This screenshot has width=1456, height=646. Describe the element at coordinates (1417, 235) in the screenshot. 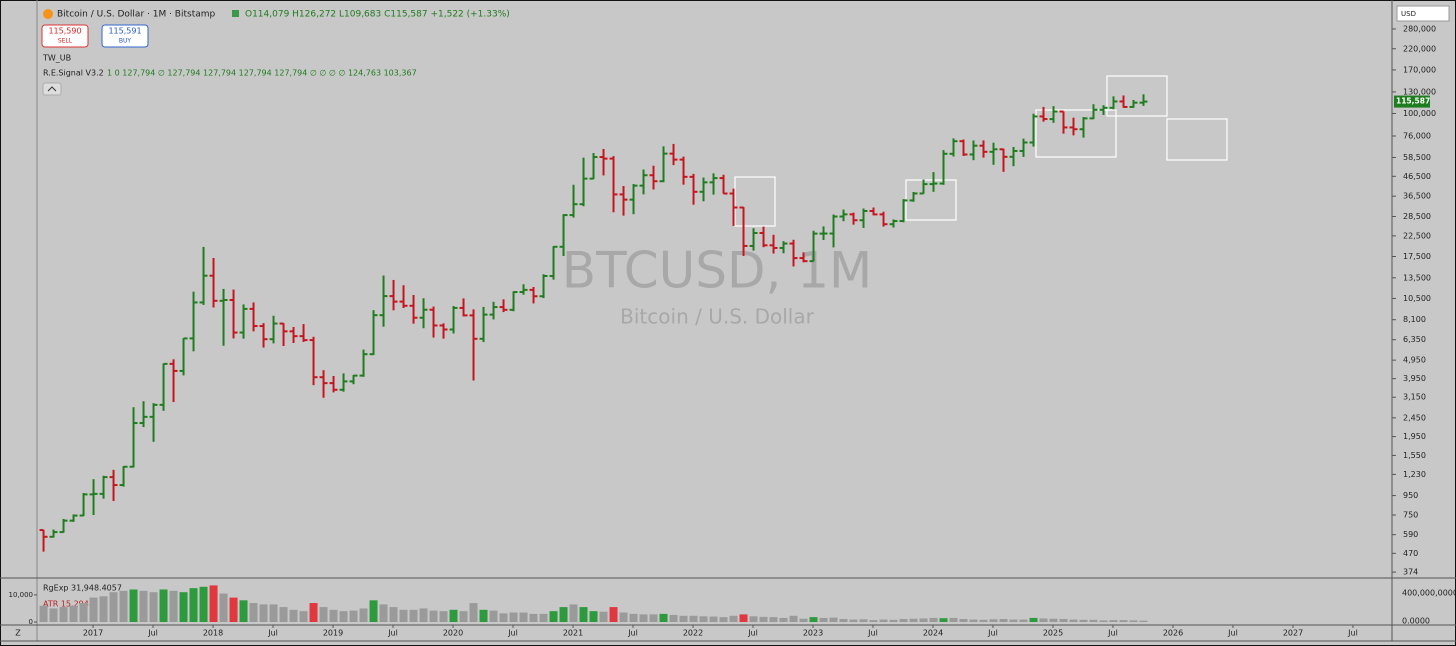

I see `y-tick-label: 22,500` at that location.